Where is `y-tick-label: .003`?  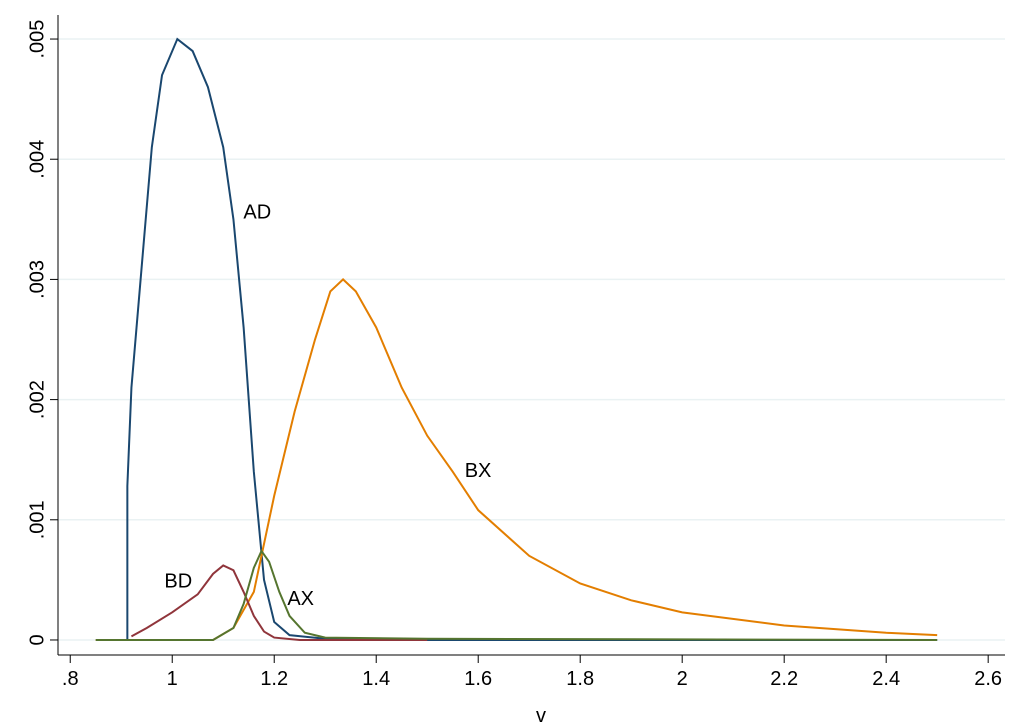
y-tick-label: .003 is located at coordinates (37, 279).